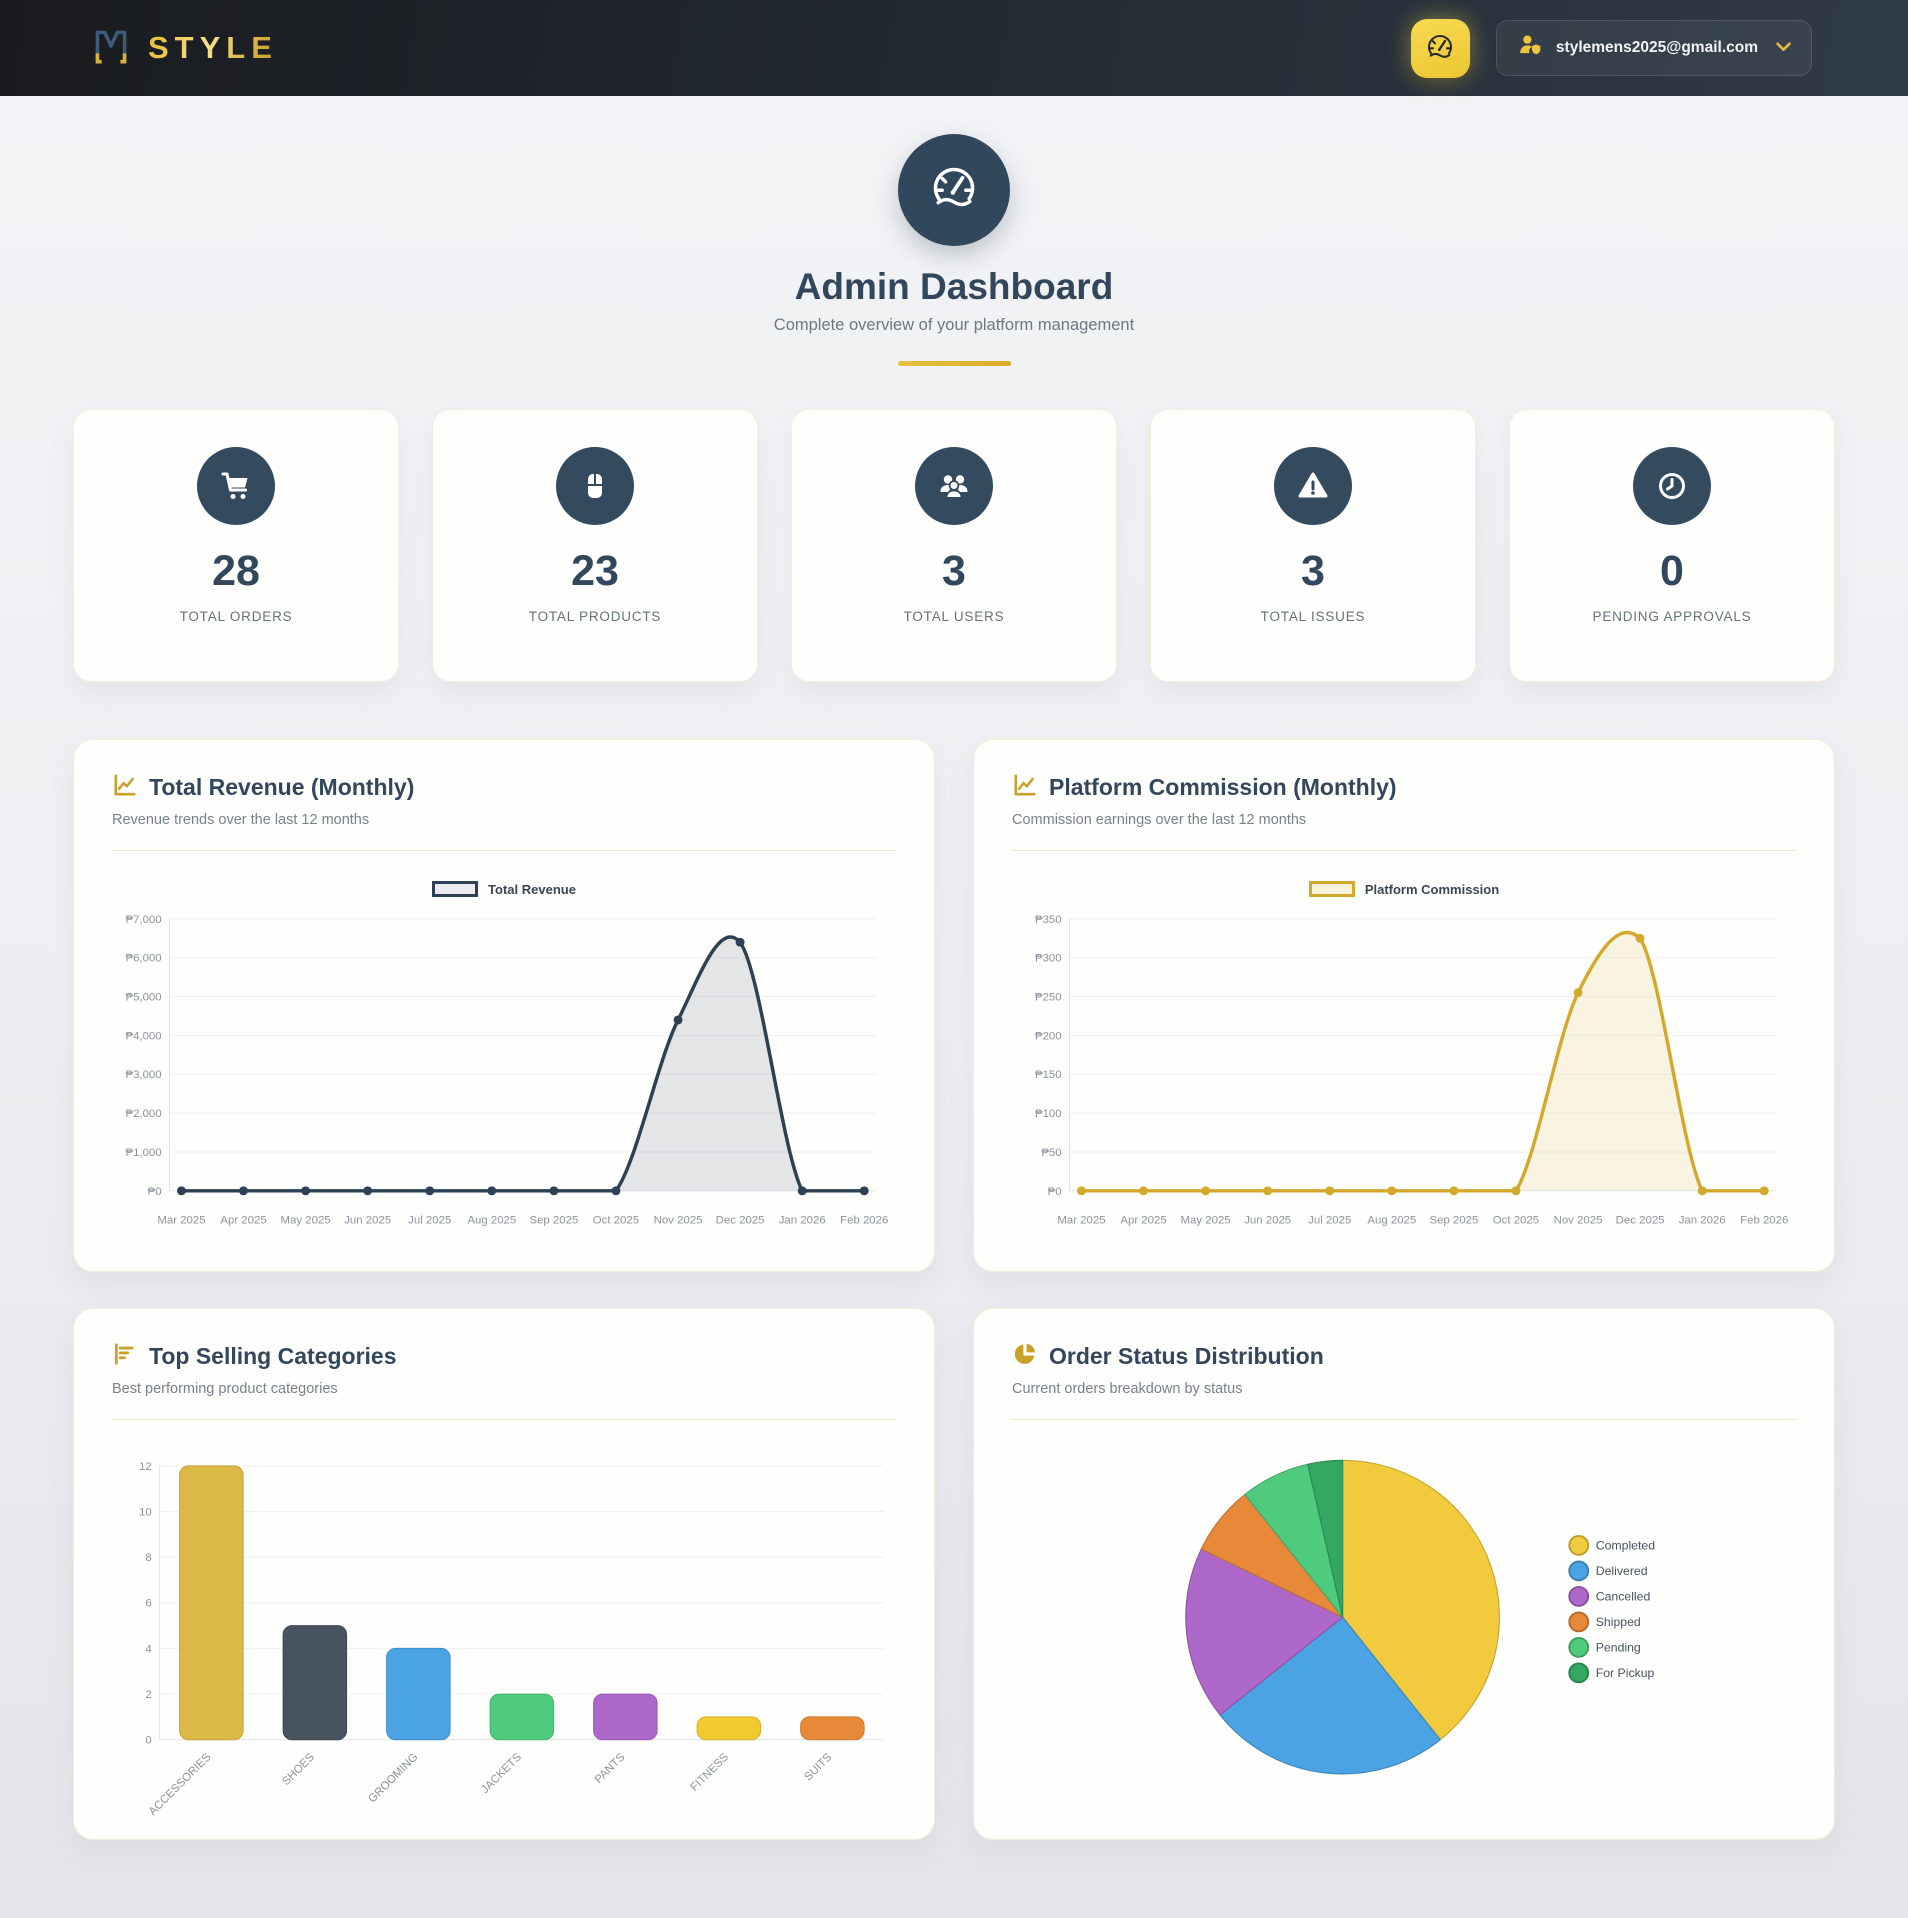 The height and width of the screenshot is (1918, 1908). I want to click on svg-text: 6, so click(148, 1604).